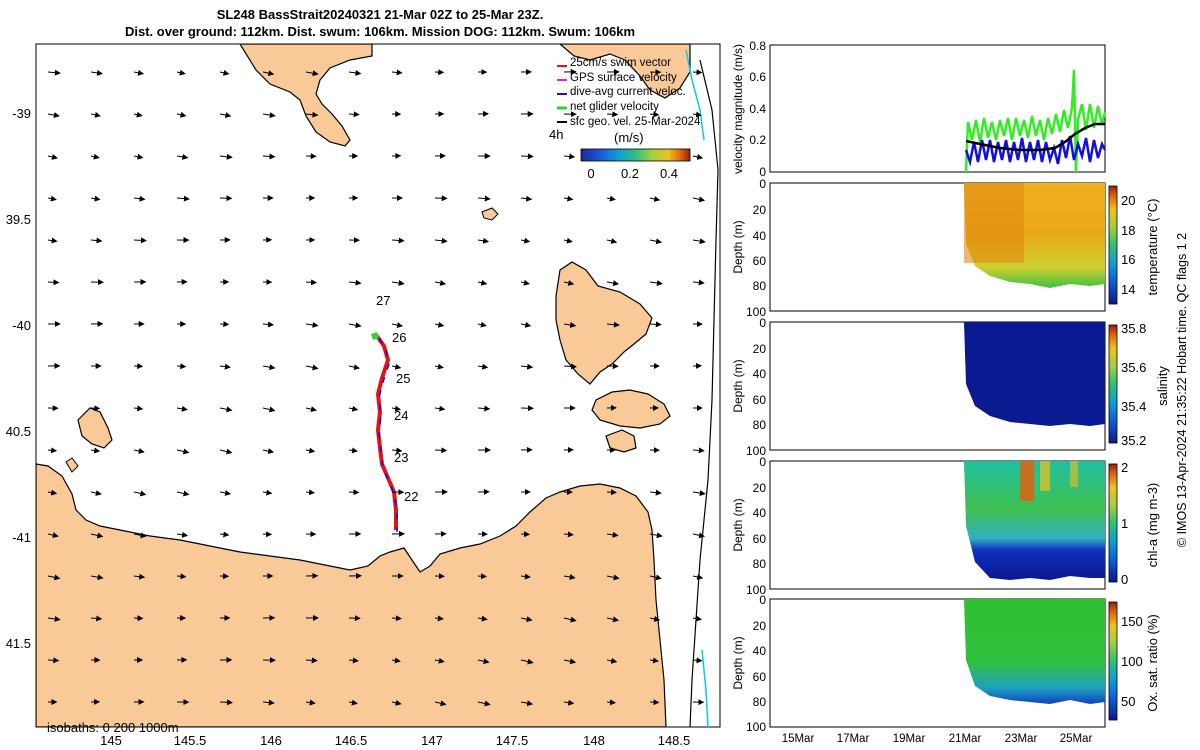 The image size is (1200, 750). I want to click on colorbar-tick: 18, so click(1128, 230).